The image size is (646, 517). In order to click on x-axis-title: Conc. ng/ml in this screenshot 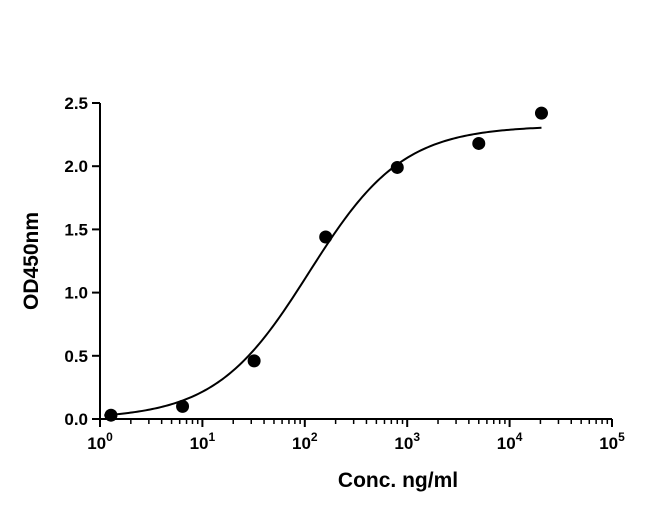, I will do `click(398, 480)`.